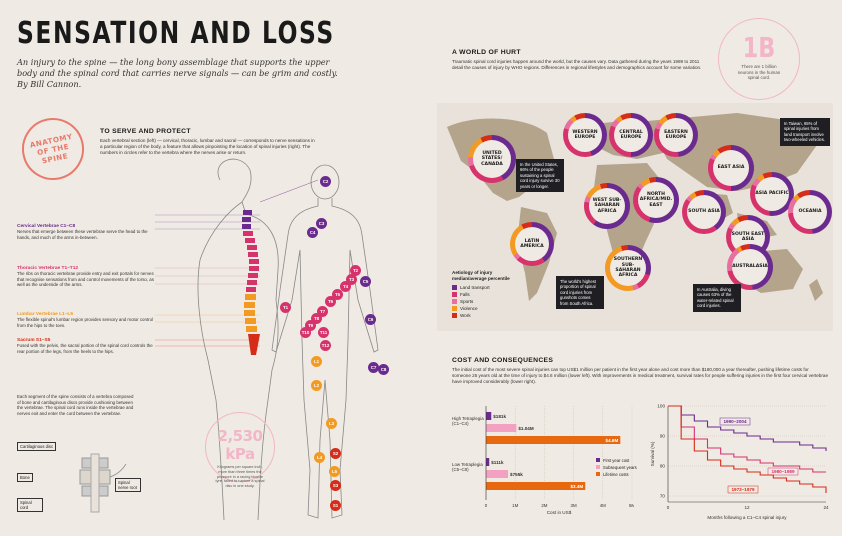 The image size is (842, 536). Describe the element at coordinates (467, 467) in the screenshot. I see `bar-group-label-low: Low Tetraplegia (C5–C8)` at that location.